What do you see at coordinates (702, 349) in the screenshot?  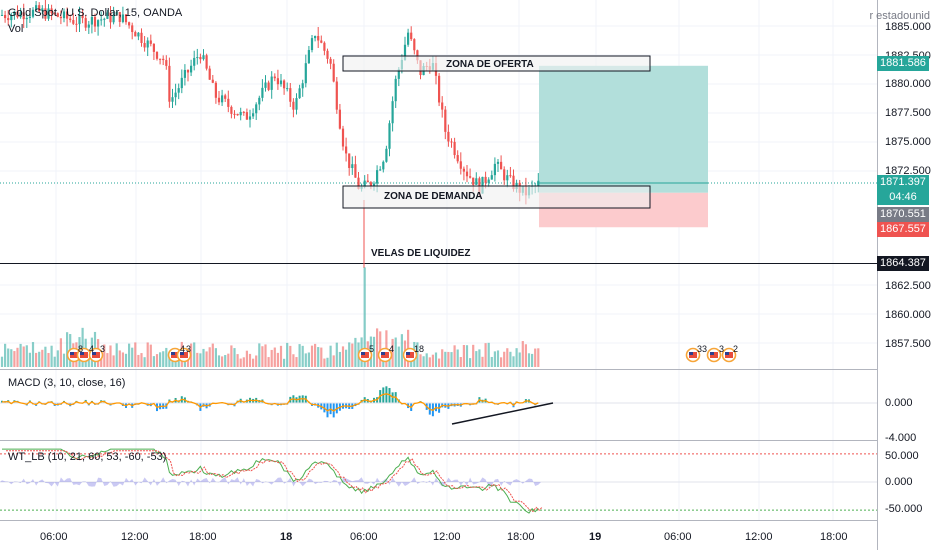 I see `event-count: 33` at bounding box center [702, 349].